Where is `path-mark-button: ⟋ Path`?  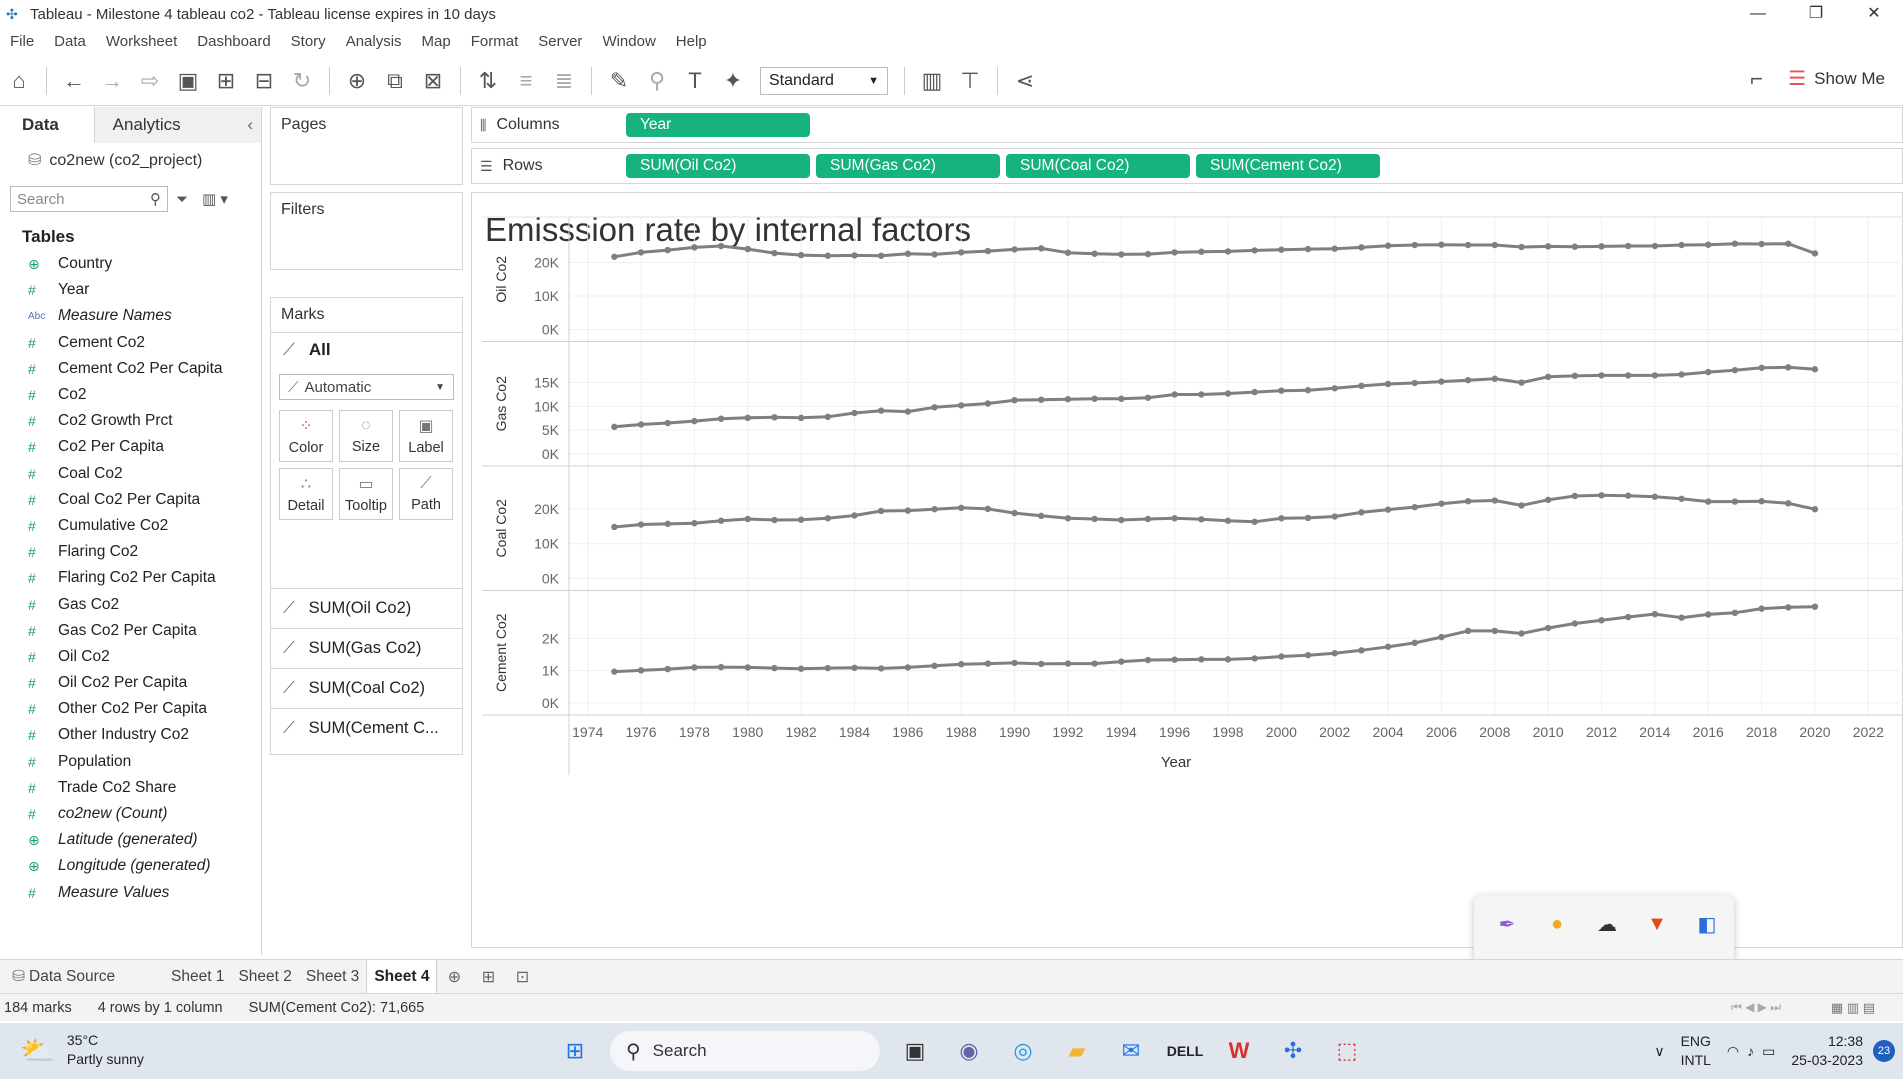
path-mark-button: ⟋ Path is located at coordinates (426, 494).